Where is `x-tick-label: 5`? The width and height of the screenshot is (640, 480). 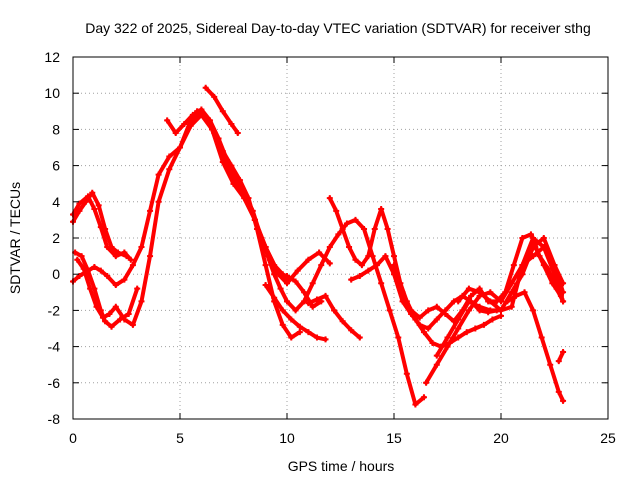
x-tick-label: 5 is located at coordinates (180, 438).